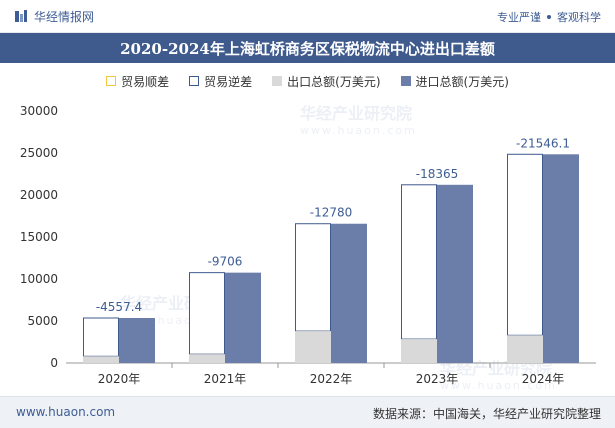  I want to click on y-tick-label: 30000, so click(39, 111).